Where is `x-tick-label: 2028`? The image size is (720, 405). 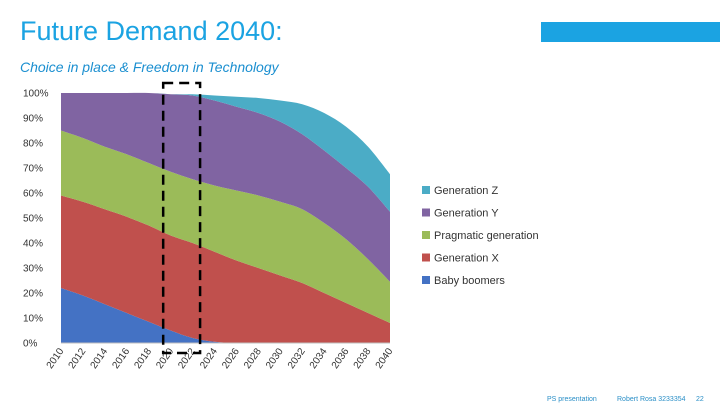 x-tick-label: 2028 is located at coordinates (253, 358).